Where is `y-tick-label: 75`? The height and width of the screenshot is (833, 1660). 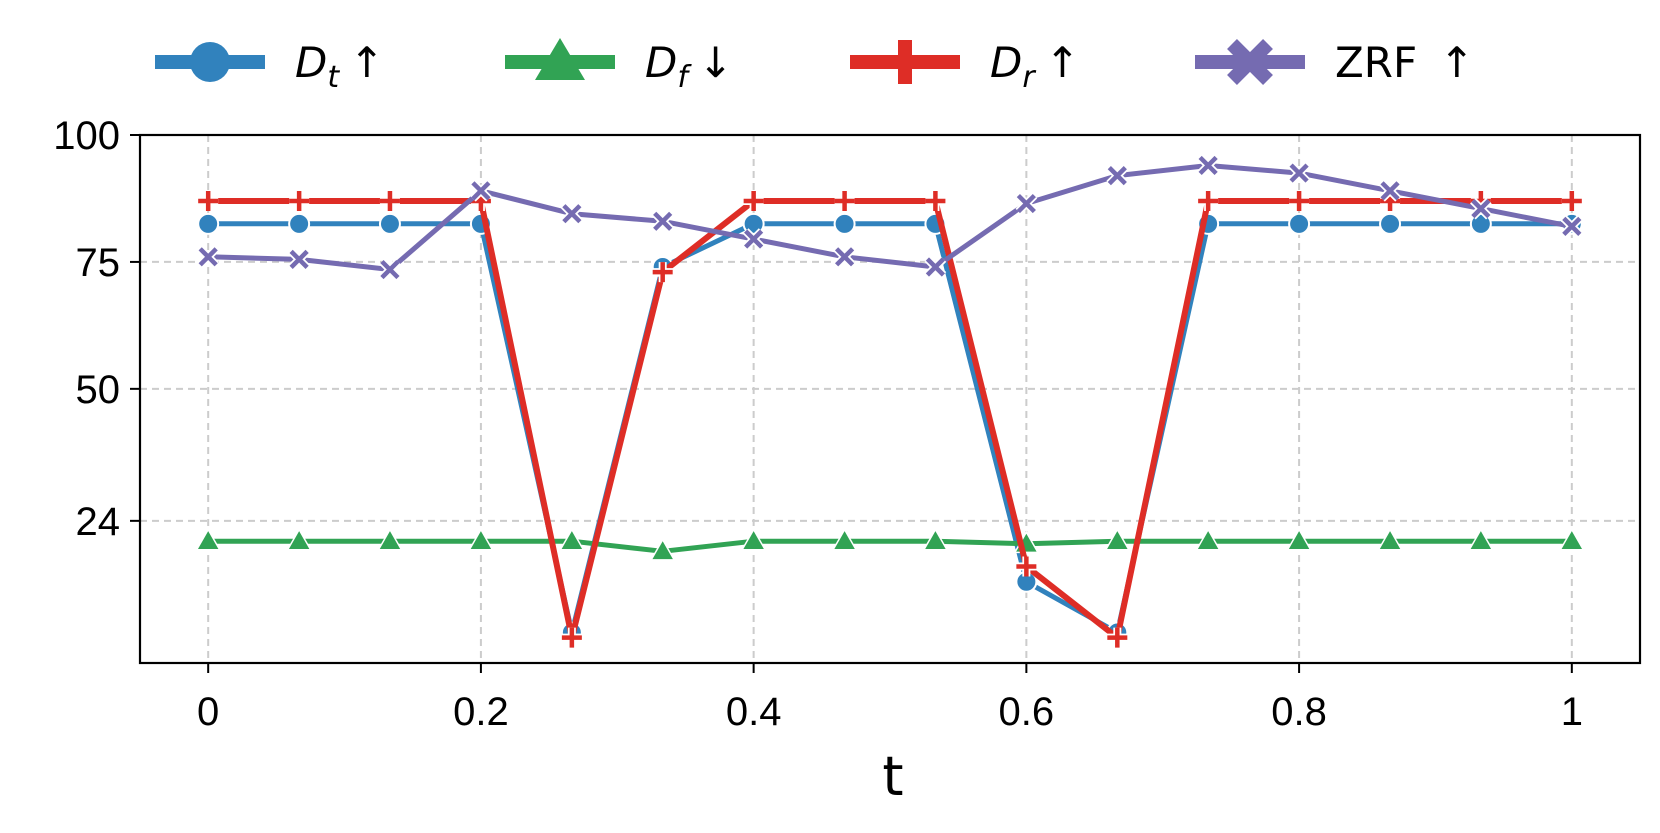
y-tick-label: 75 is located at coordinates (98, 263).